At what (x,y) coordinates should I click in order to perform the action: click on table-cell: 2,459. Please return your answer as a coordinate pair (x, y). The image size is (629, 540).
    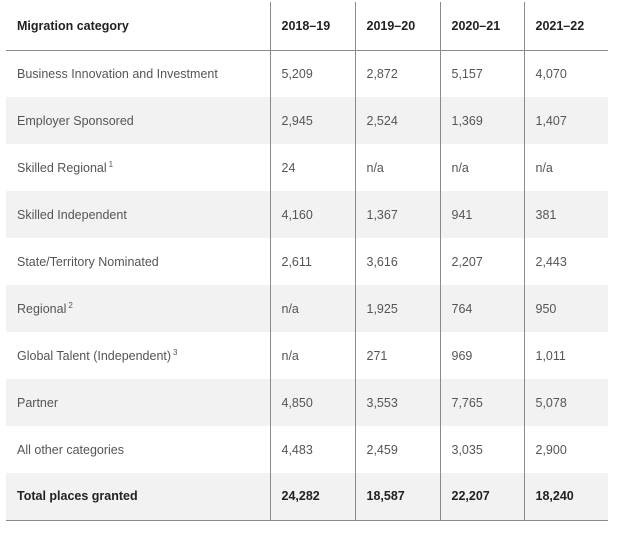
    Looking at the image, I should click on (397, 449).